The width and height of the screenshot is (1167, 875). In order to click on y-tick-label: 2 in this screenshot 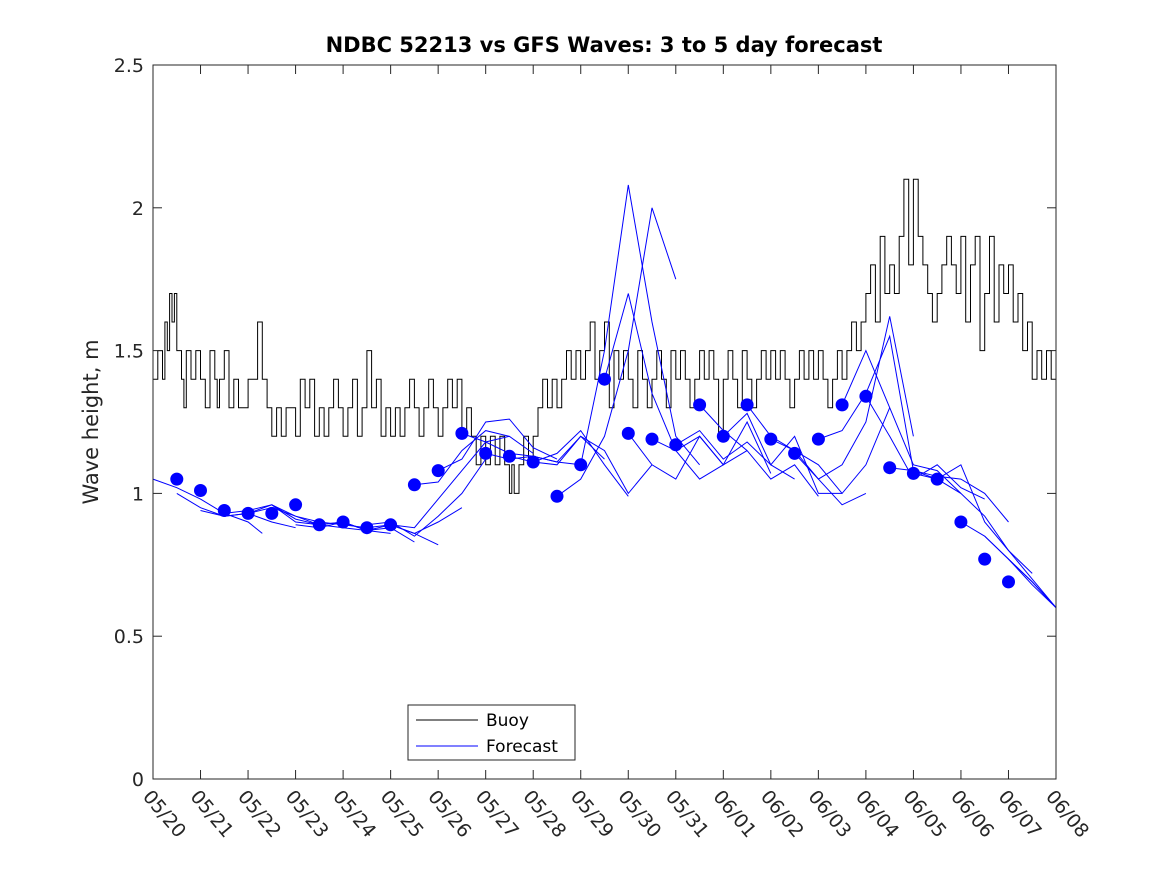, I will do `click(138, 209)`.